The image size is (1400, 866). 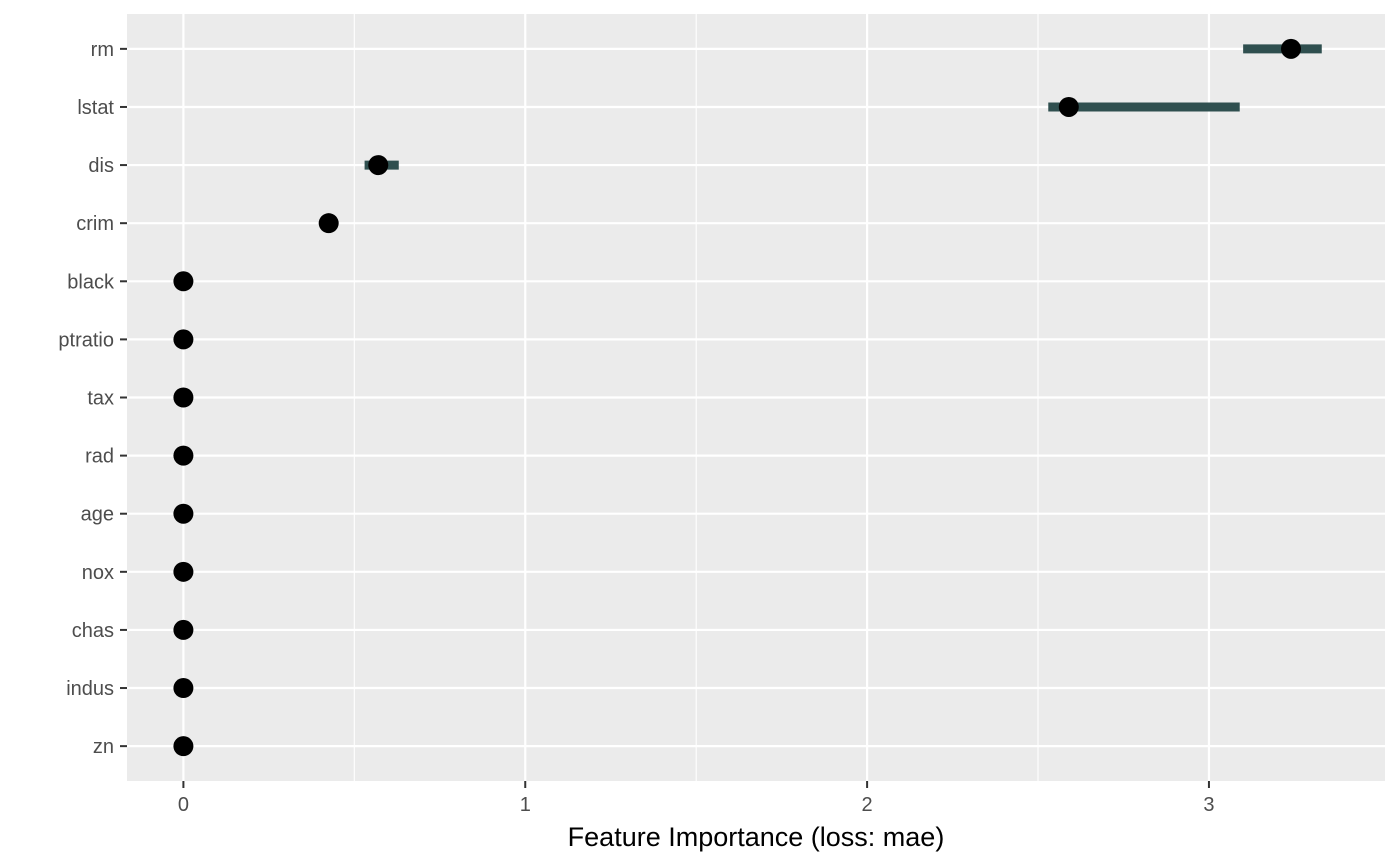 I want to click on point-zn, so click(x=183, y=746).